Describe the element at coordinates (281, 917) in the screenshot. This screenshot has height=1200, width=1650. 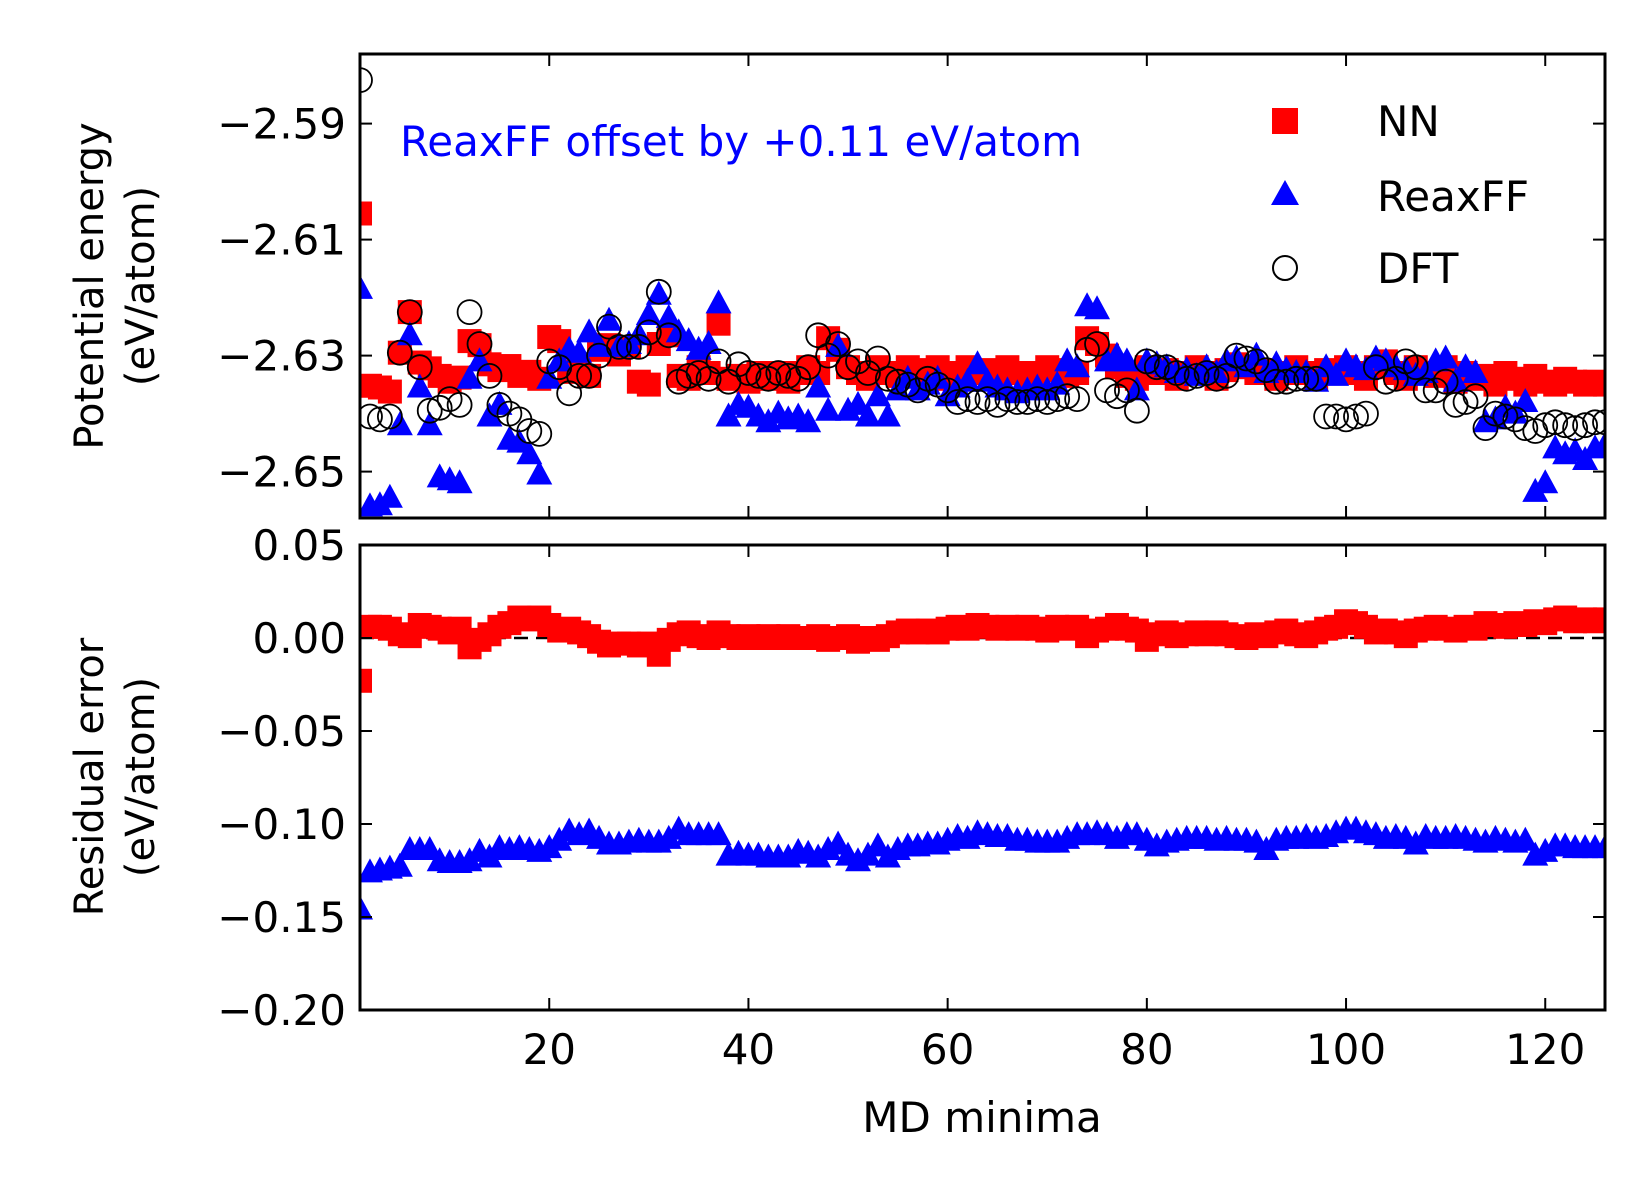
I see `residual-ytick-label: −0.15` at that location.